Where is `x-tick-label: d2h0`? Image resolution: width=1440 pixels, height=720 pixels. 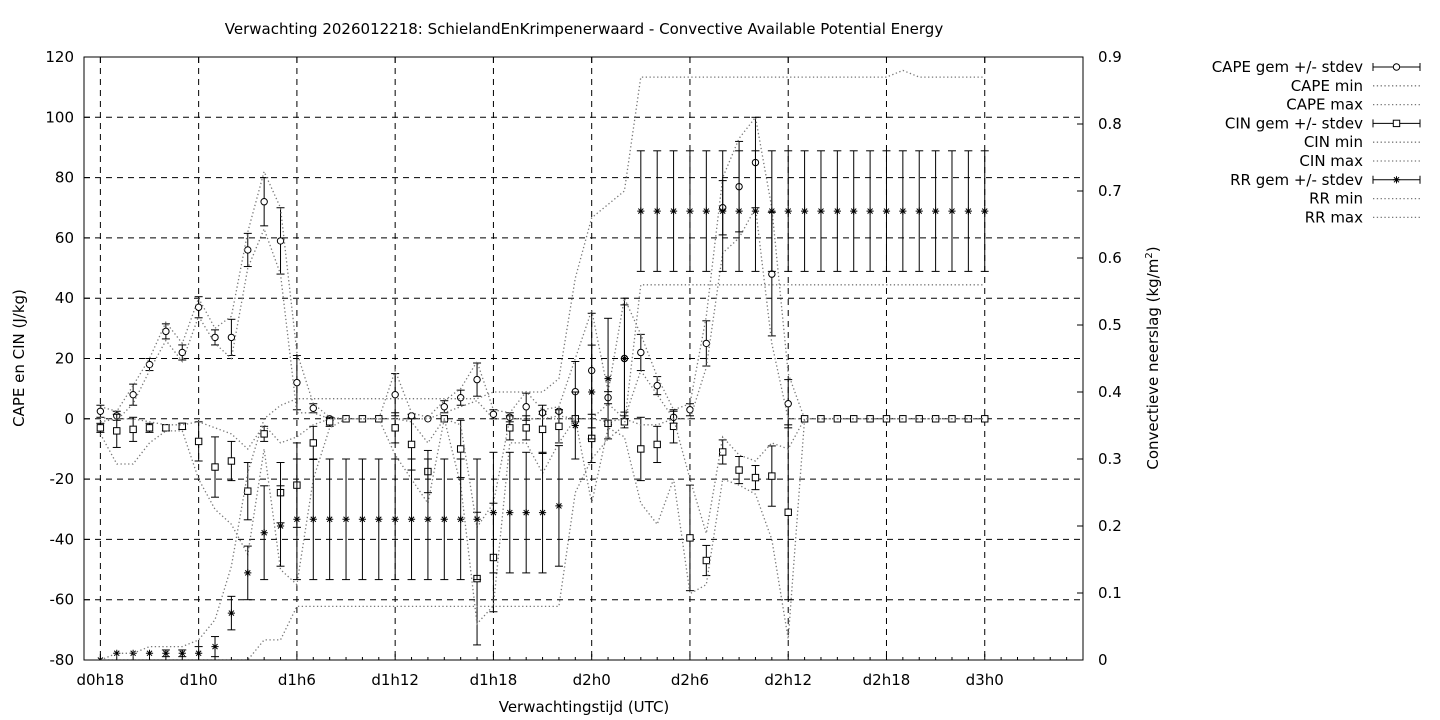 x-tick-label: d2h0 is located at coordinates (592, 680).